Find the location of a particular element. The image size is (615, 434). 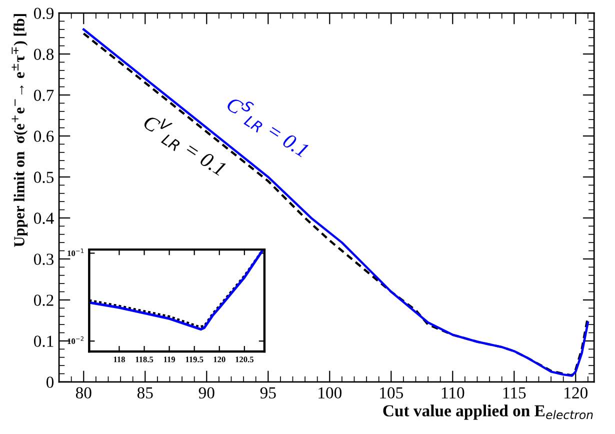

x-tick-label: 95 is located at coordinates (268, 393).